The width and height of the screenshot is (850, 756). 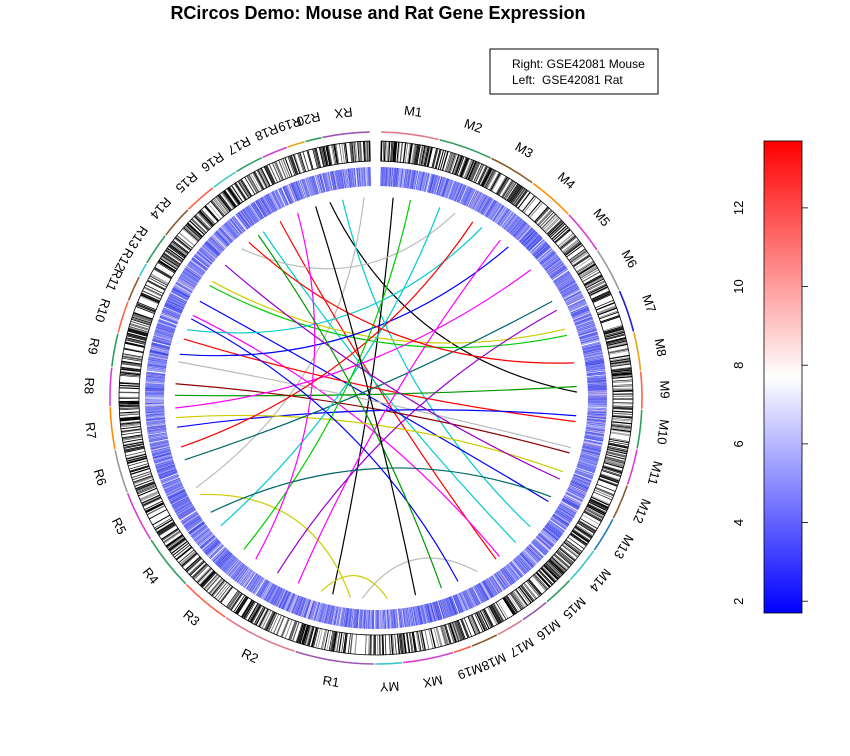 What do you see at coordinates (524, 596) in the screenshot?
I see `ideogram-border` at bounding box center [524, 596].